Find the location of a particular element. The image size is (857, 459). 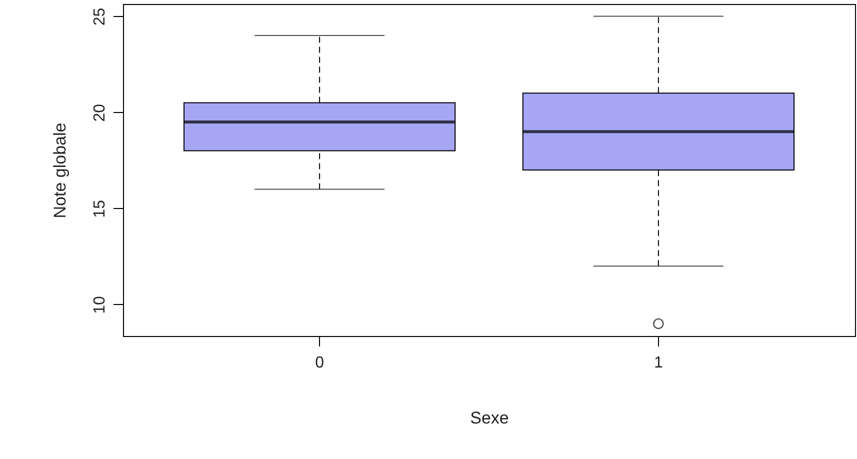

x-axis-title: Sexe is located at coordinates (489, 418).